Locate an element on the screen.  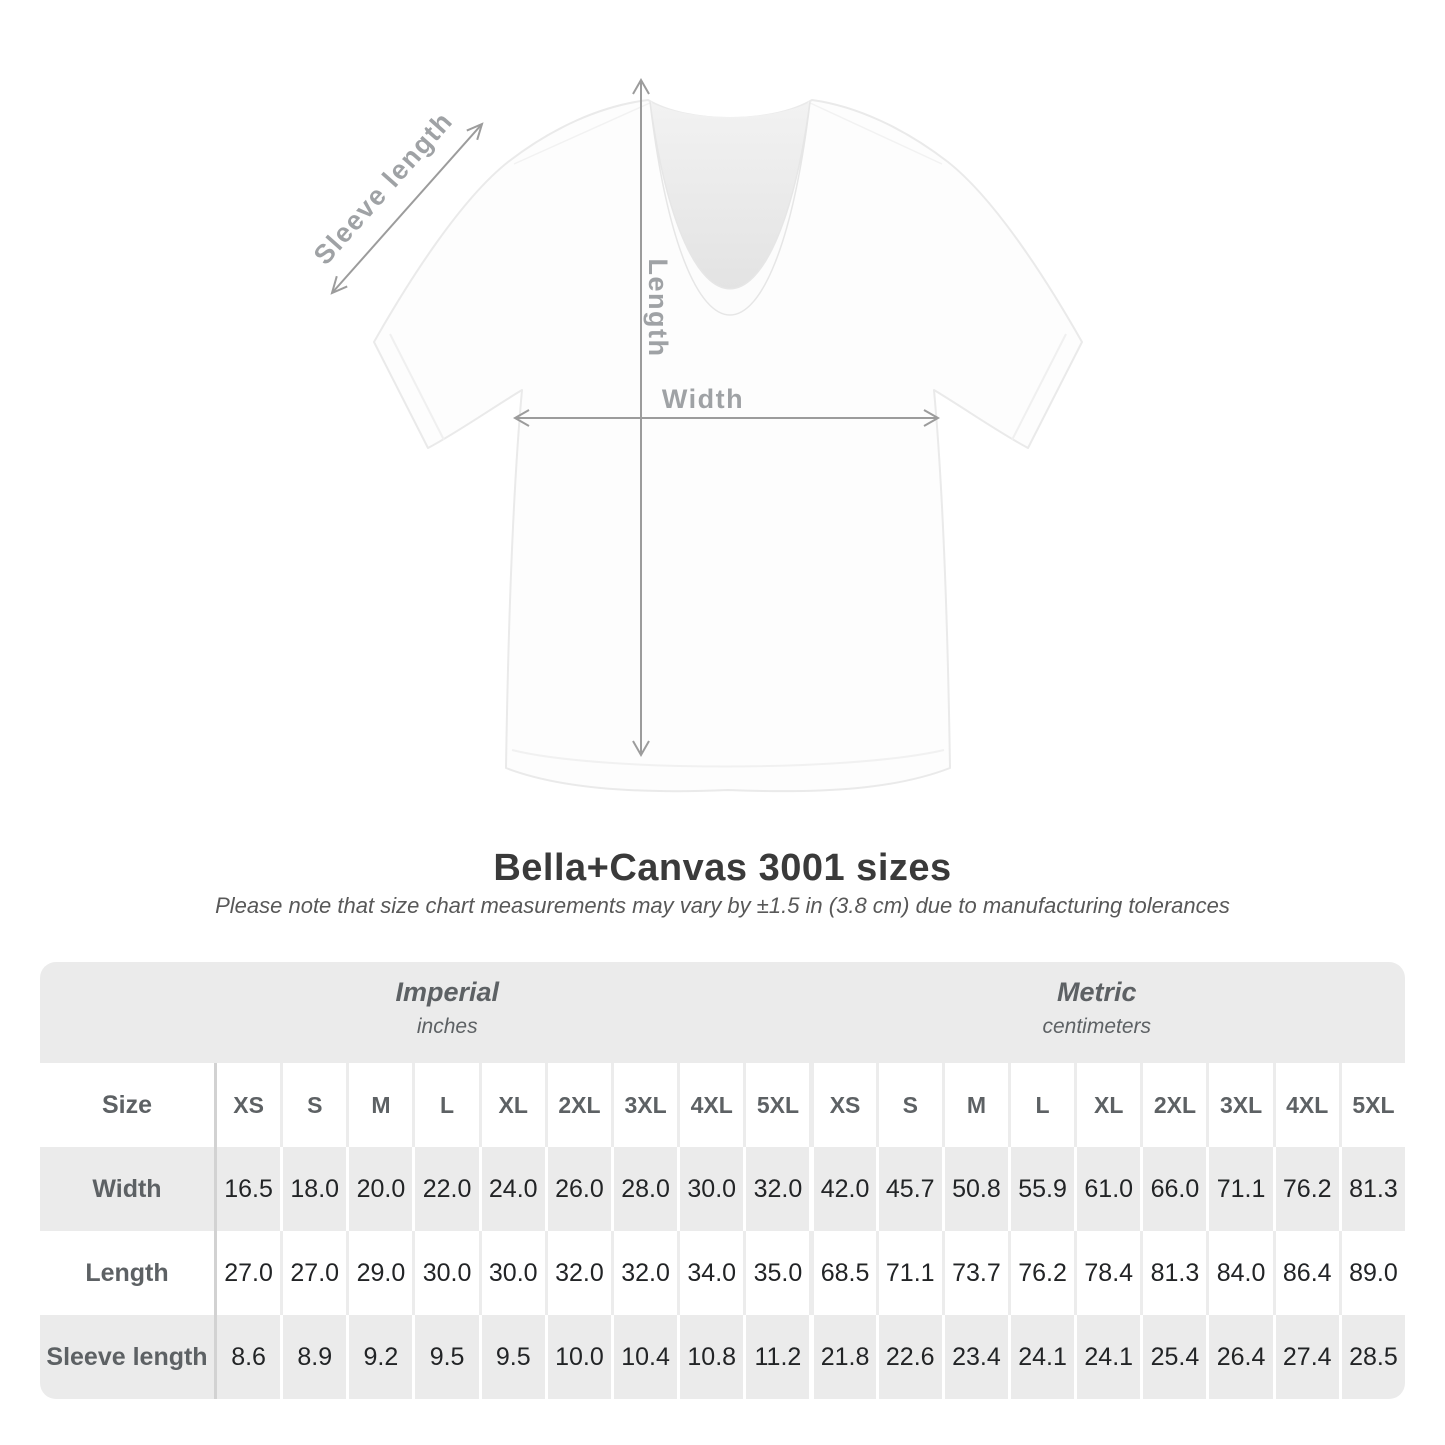
hem-stitch is located at coordinates (728, 758).